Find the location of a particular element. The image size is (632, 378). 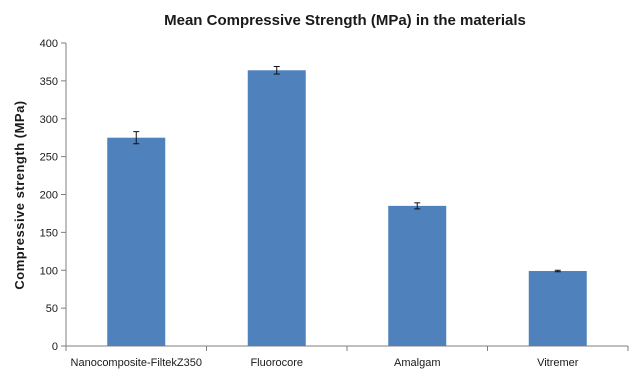

x-category-label: Fluorocore is located at coordinates (276, 363).